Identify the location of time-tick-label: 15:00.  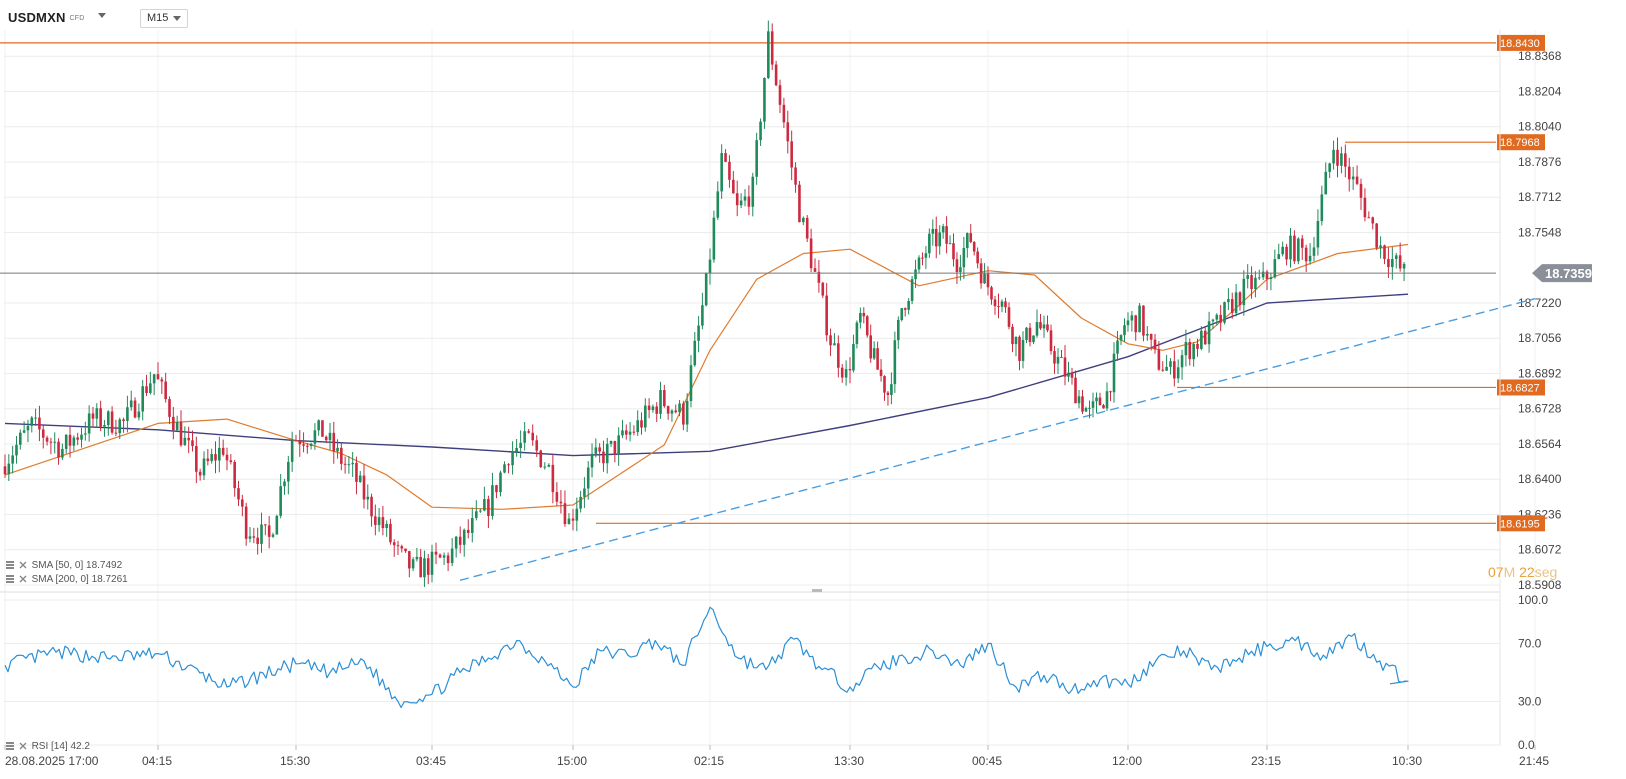
(572, 761).